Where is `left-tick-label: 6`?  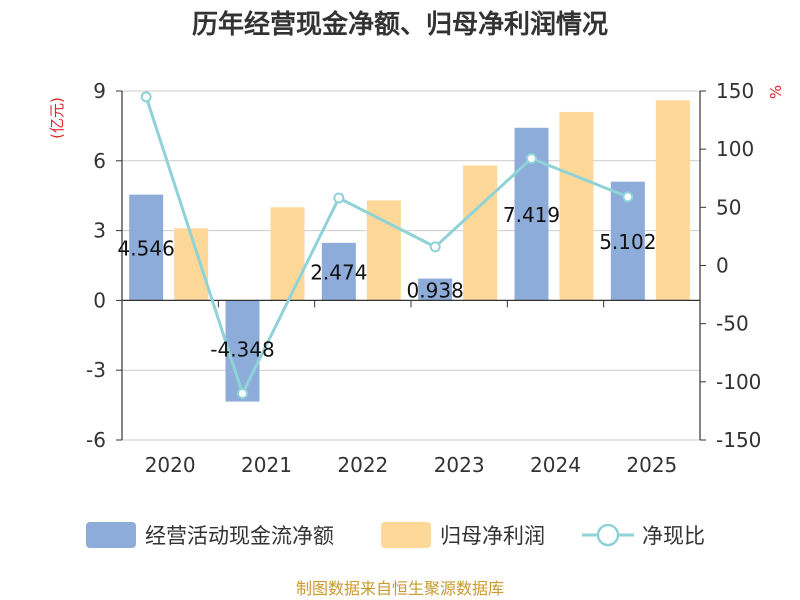
left-tick-label: 6 is located at coordinates (99, 161).